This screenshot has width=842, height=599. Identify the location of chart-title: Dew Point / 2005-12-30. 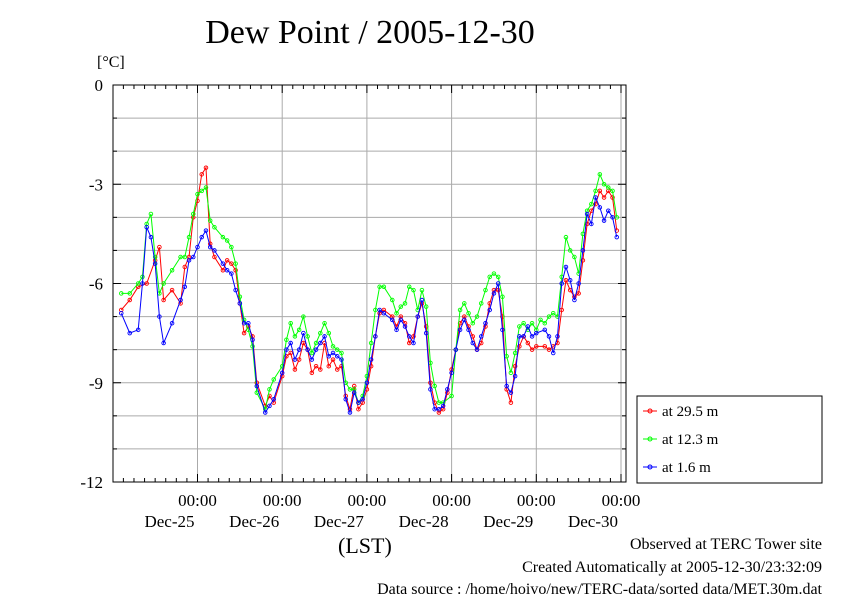
(370, 32).